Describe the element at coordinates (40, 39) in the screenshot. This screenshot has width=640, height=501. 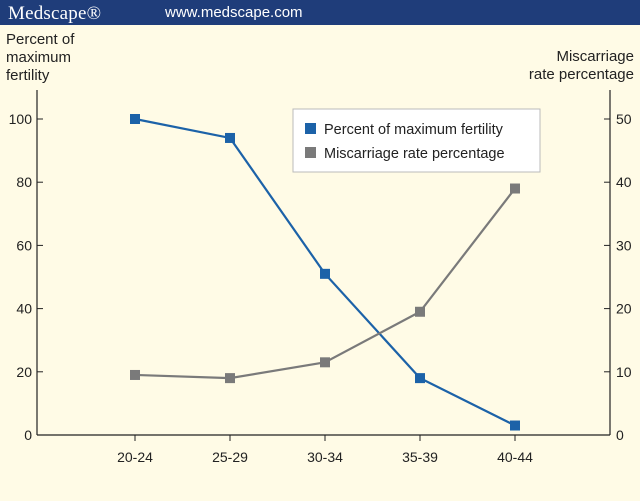
I see `left-axis-title-line: Percent of` at that location.